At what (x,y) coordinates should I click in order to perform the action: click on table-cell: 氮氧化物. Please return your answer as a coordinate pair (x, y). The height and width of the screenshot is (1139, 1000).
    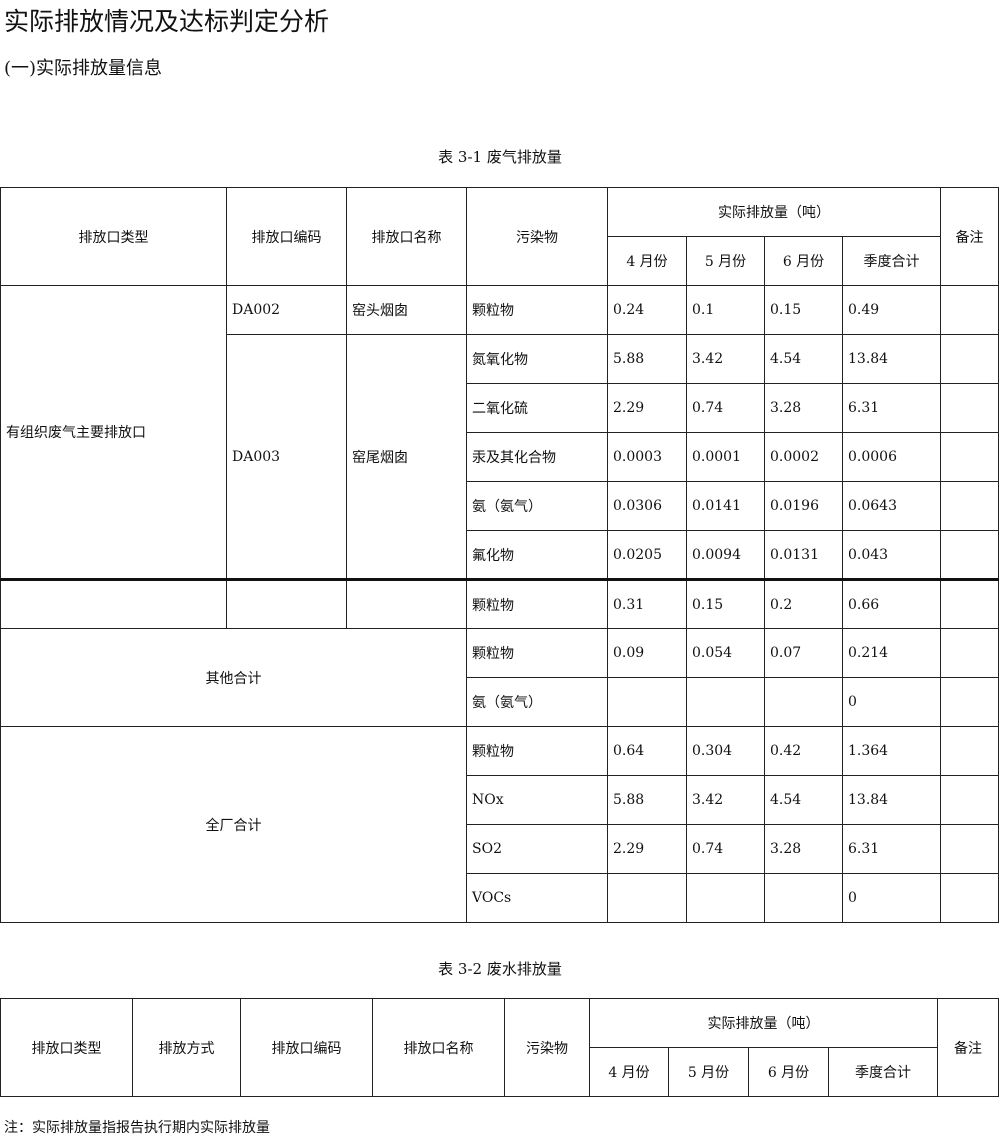
    Looking at the image, I should click on (537, 359).